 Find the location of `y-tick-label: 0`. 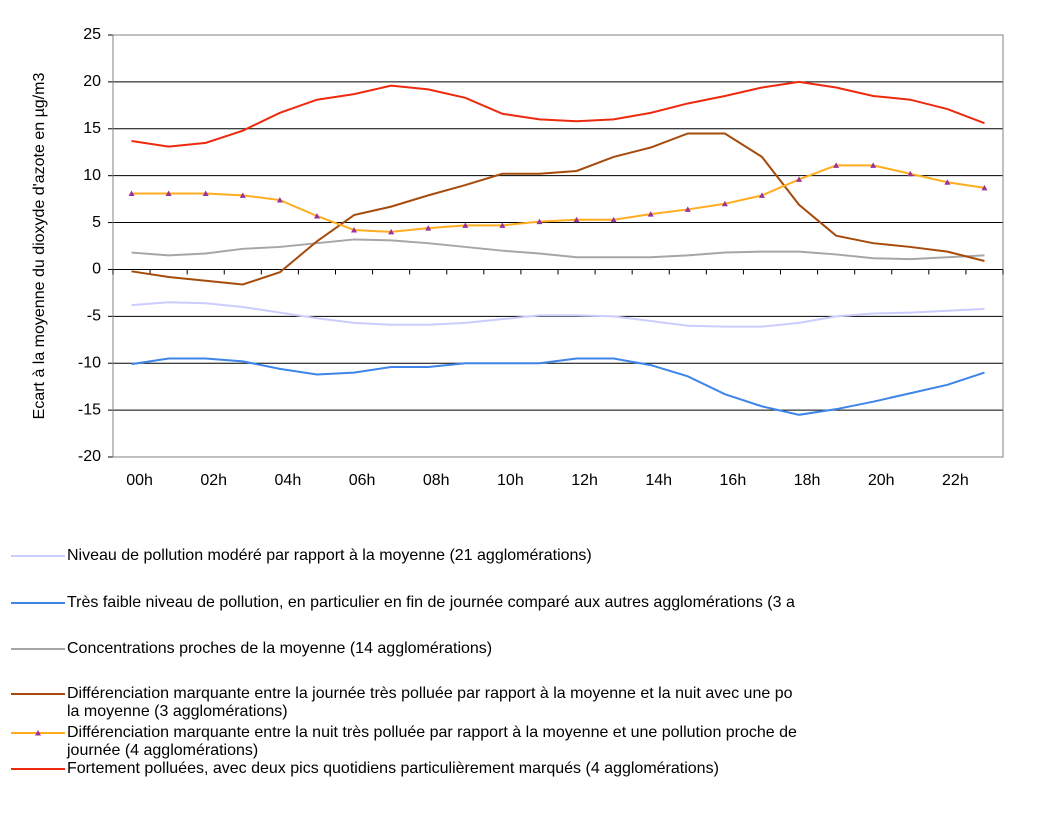

y-tick-label: 0 is located at coordinates (96, 269).